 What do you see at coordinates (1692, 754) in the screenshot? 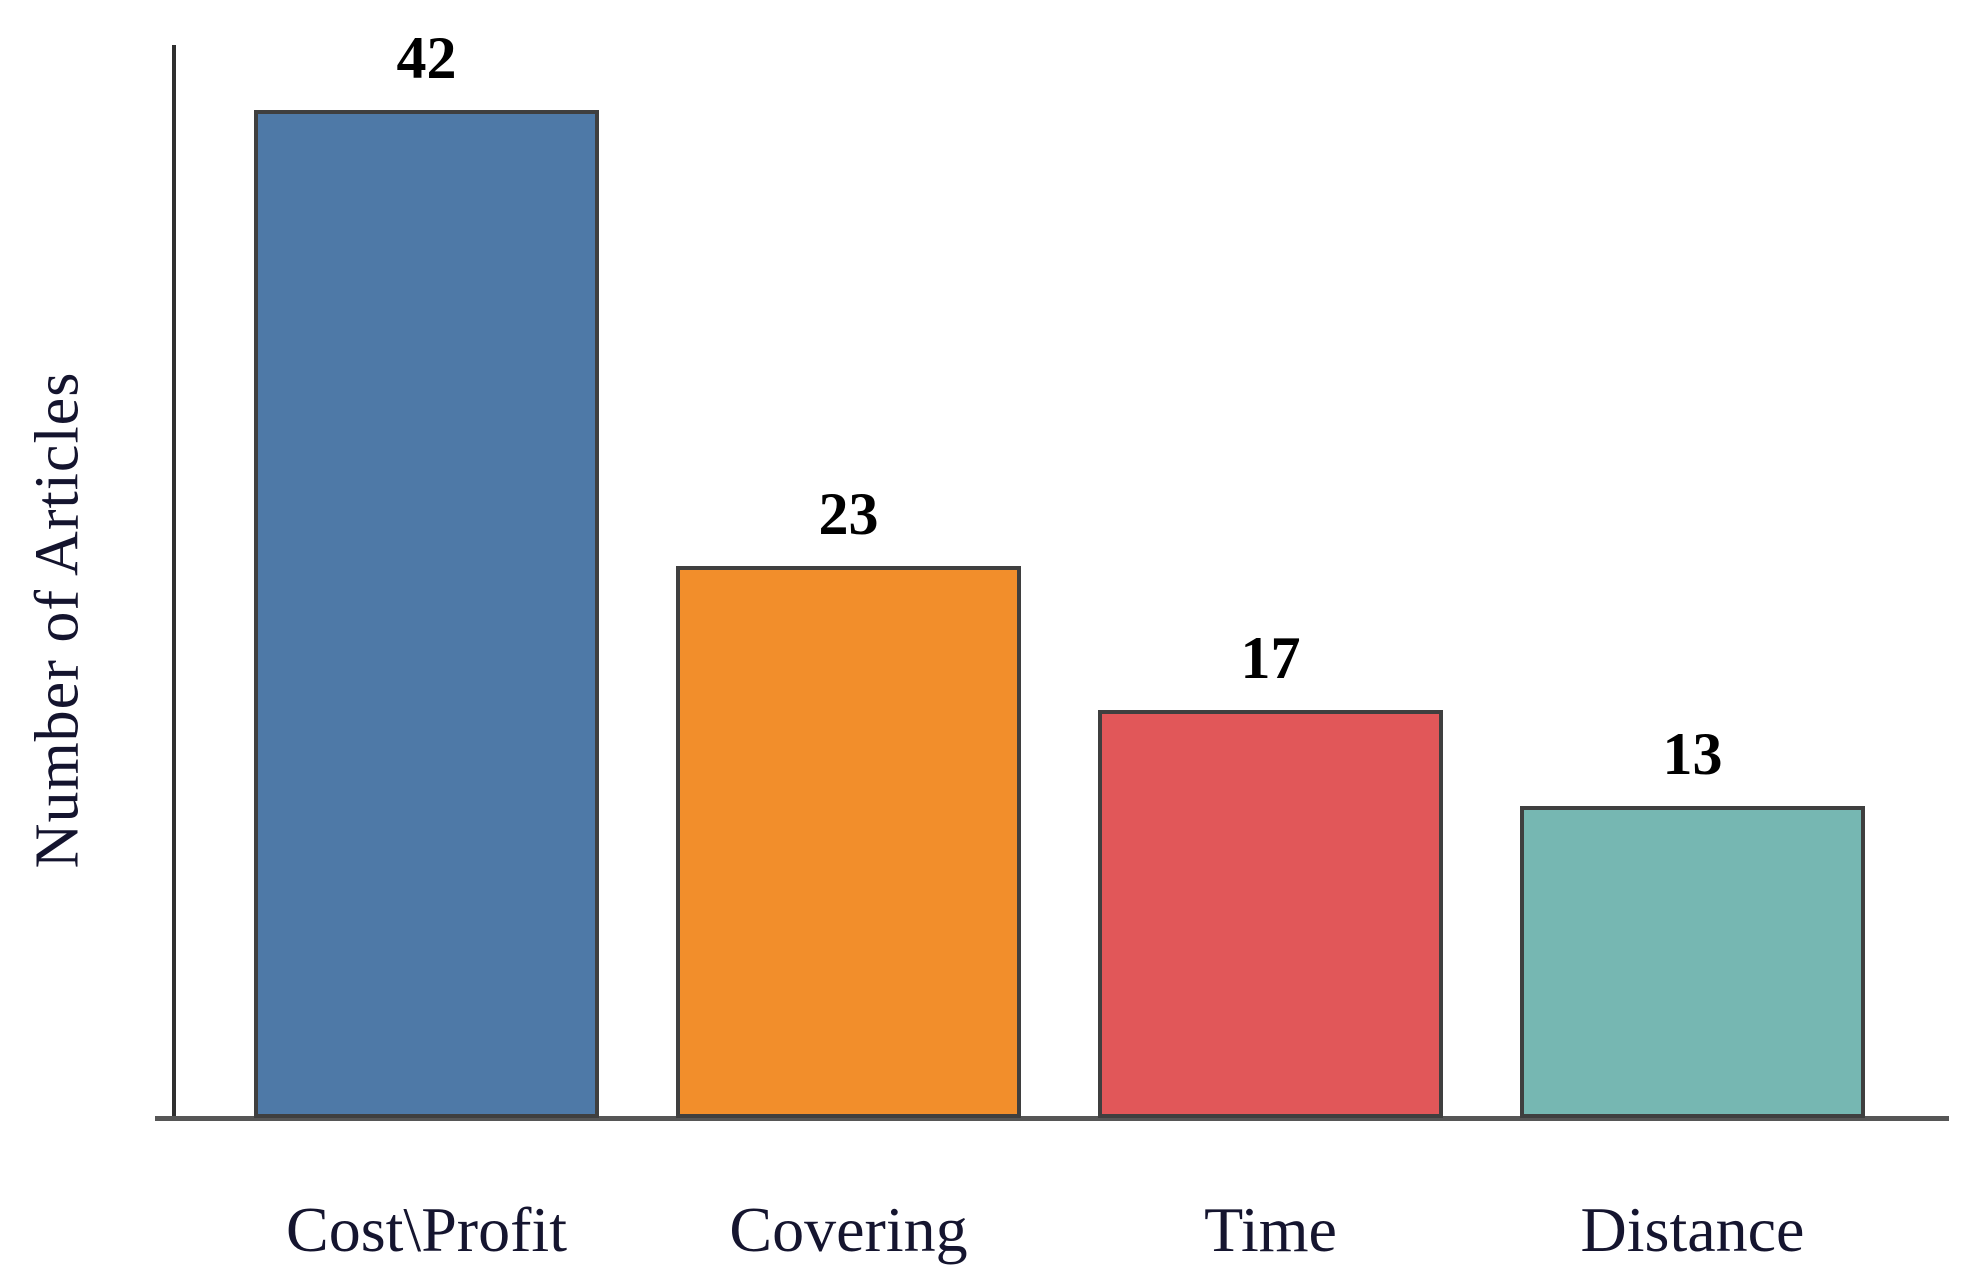
I see `bar-value-label: 13` at bounding box center [1692, 754].